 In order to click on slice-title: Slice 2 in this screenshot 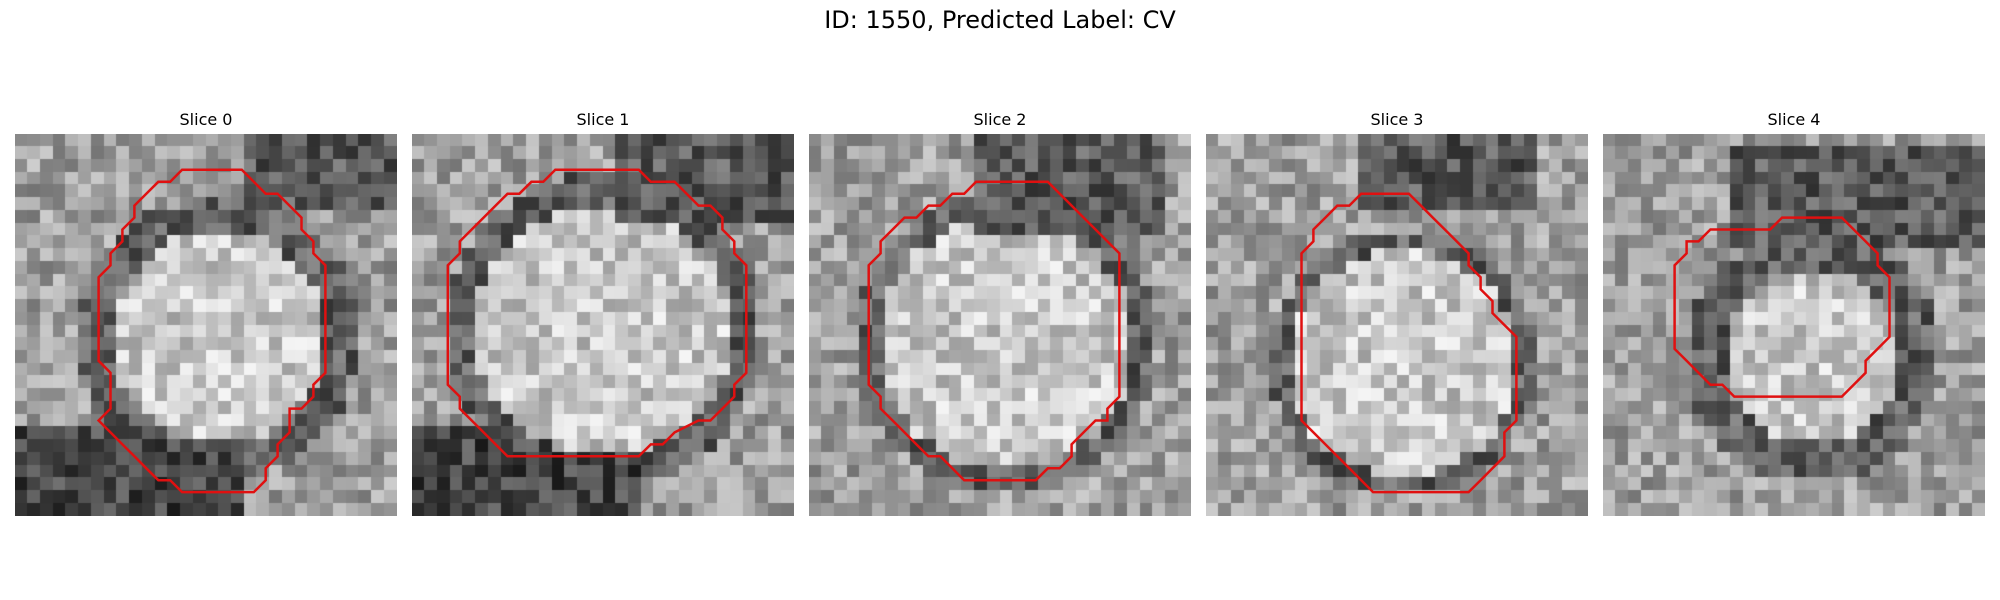, I will do `click(1000, 119)`.